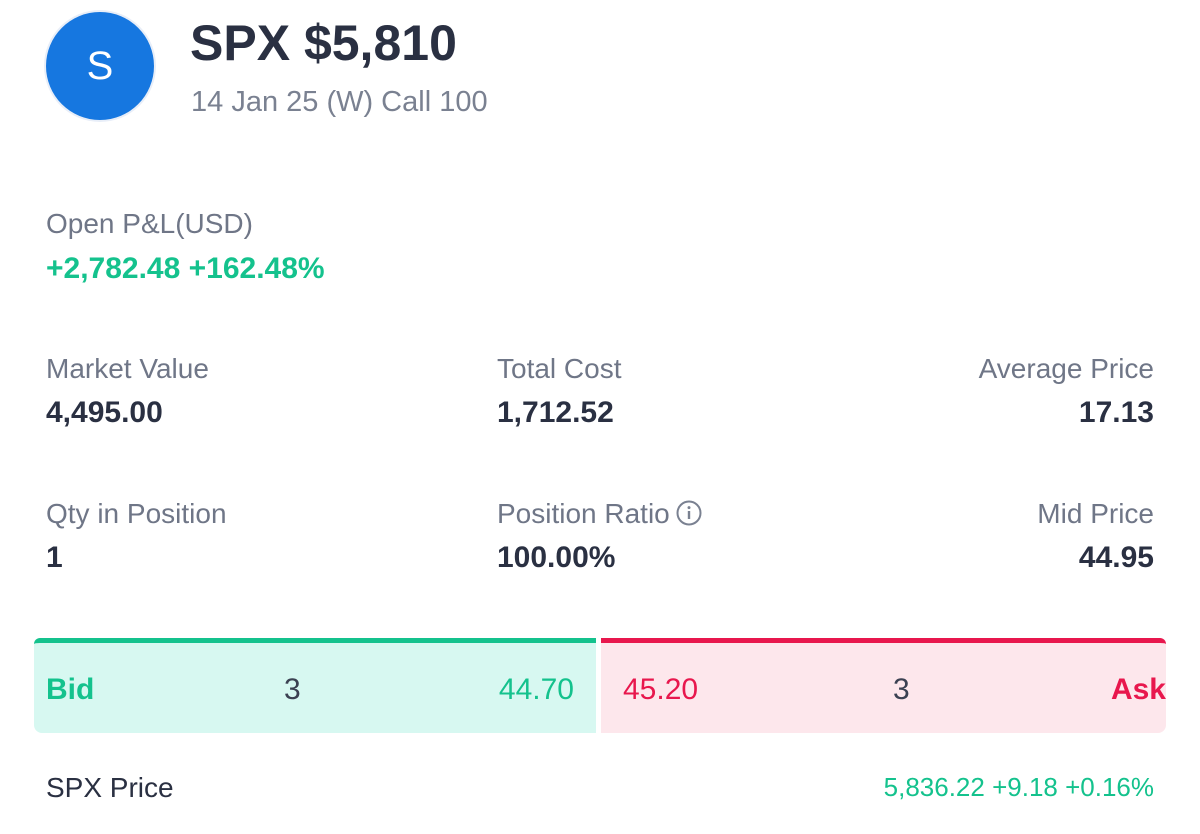 The height and width of the screenshot is (834, 1200). I want to click on bid-label: Bid, so click(70, 689).